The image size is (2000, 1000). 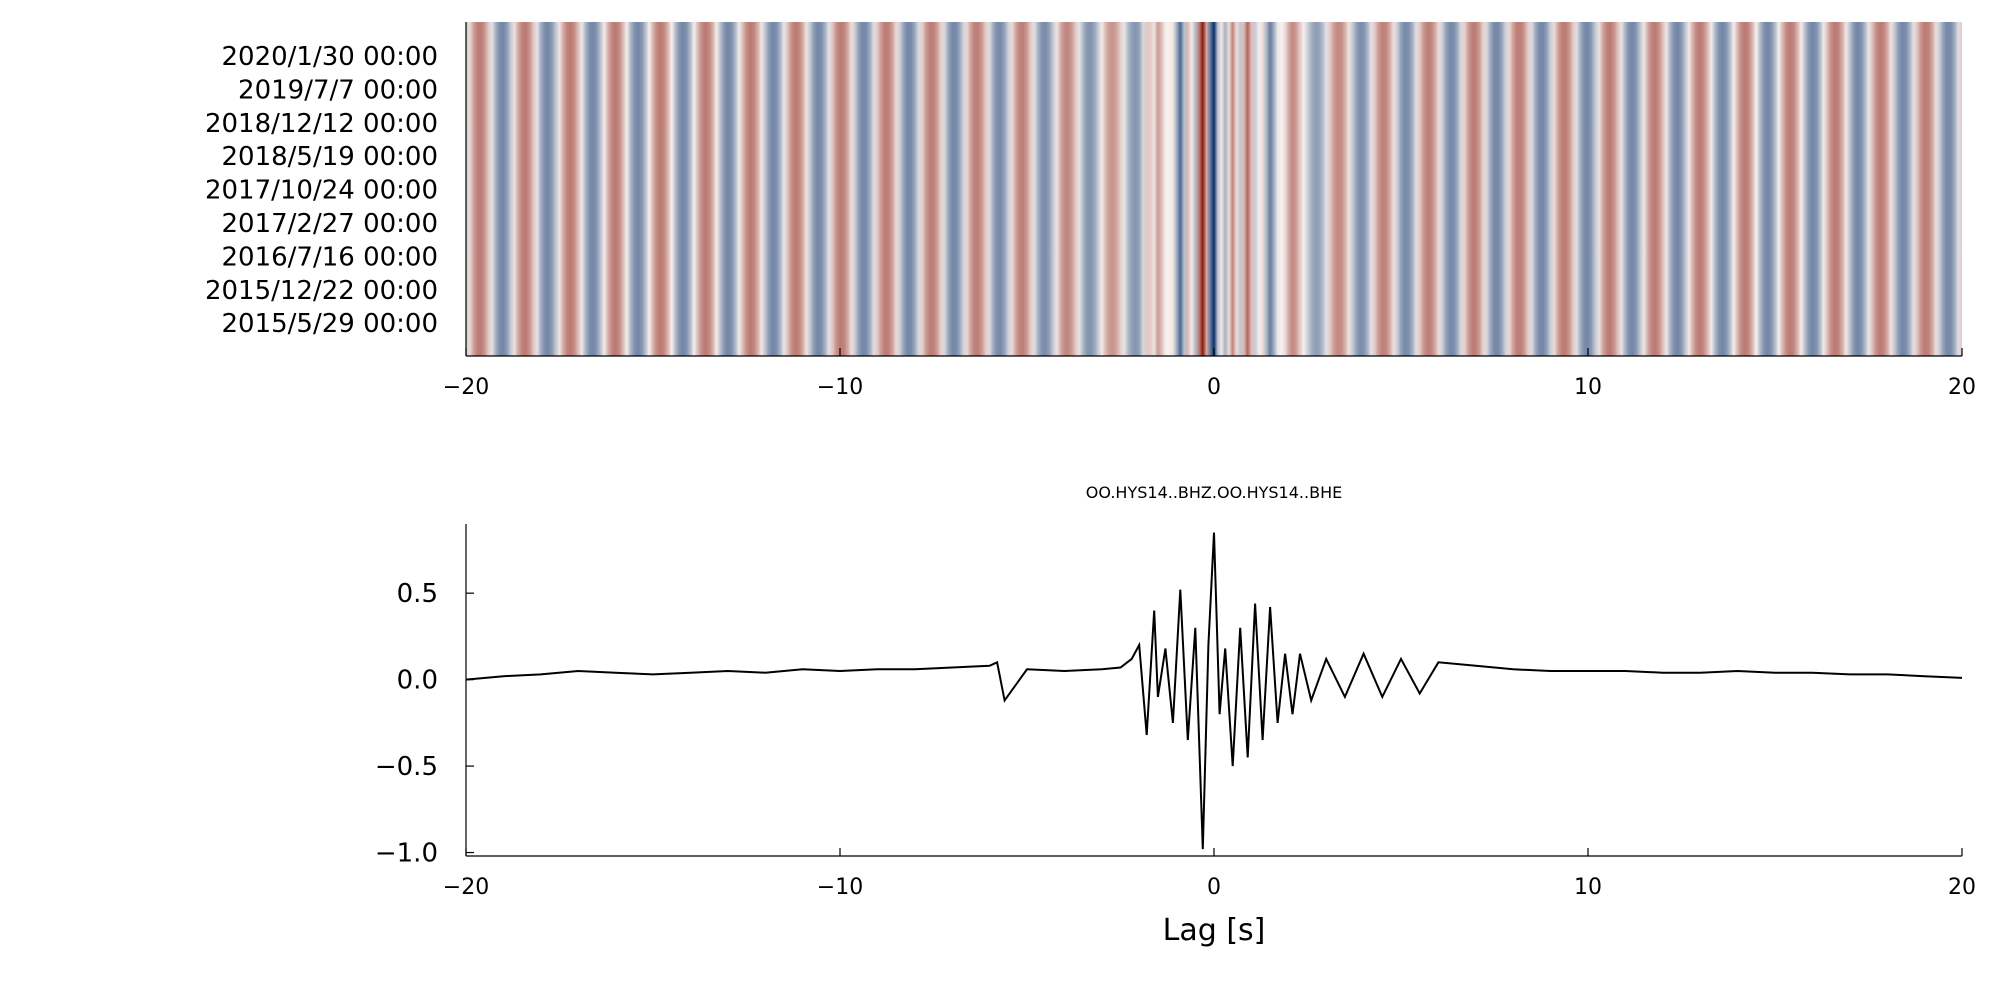 I want to click on heatmap-x-tick-label: 20, so click(x=1962, y=387).